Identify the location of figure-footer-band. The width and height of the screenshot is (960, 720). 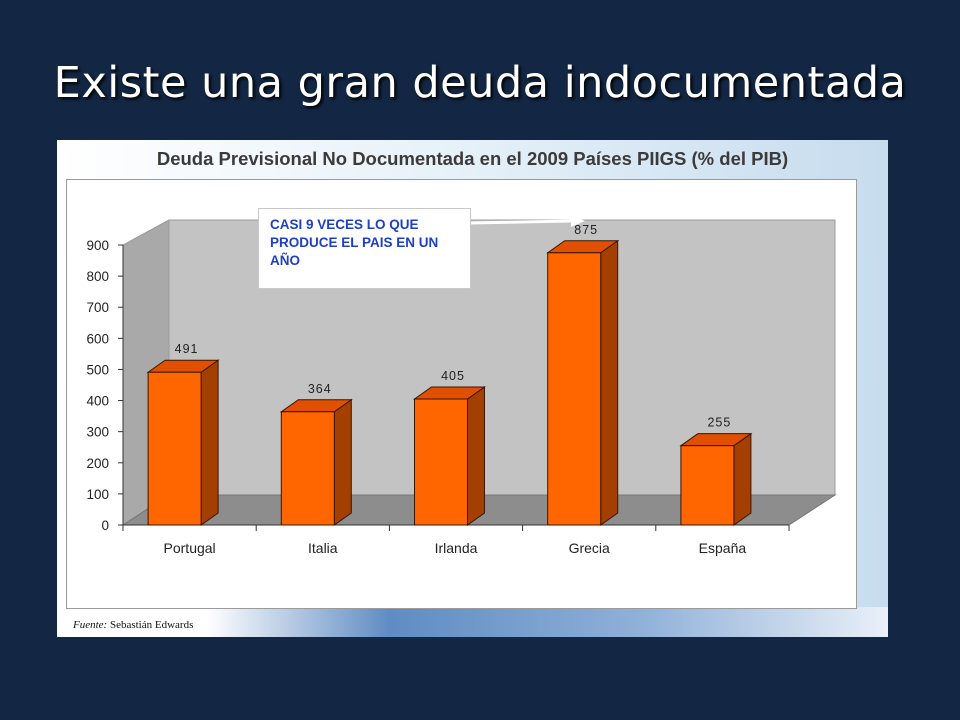
(472, 622).